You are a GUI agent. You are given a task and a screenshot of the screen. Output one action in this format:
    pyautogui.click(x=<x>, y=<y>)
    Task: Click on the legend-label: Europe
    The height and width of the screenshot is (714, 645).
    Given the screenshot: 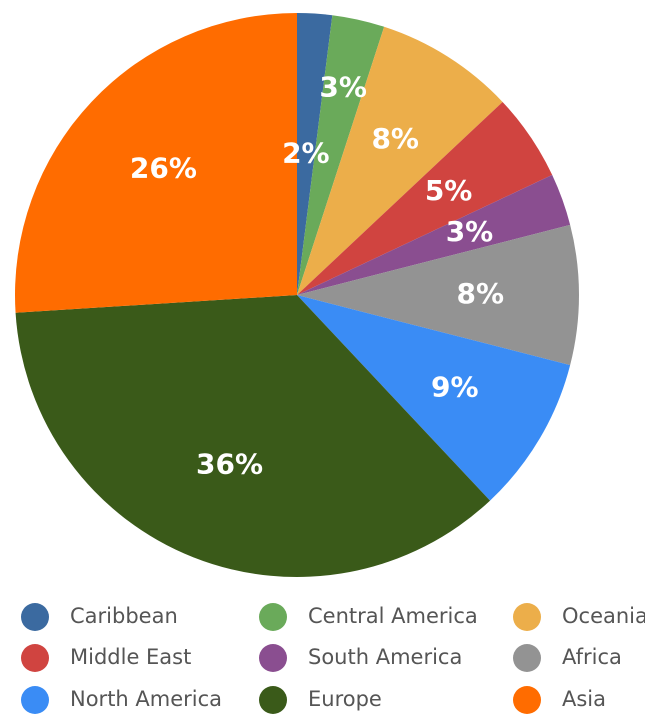 What is the action you would take?
    pyautogui.click(x=345, y=699)
    